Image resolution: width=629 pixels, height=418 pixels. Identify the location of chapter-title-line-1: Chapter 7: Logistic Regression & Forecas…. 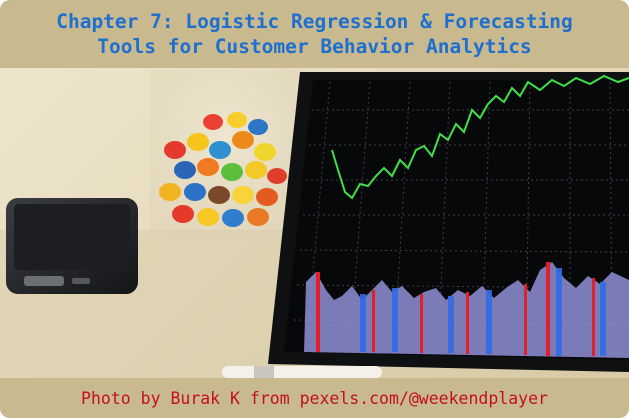
(314, 21).